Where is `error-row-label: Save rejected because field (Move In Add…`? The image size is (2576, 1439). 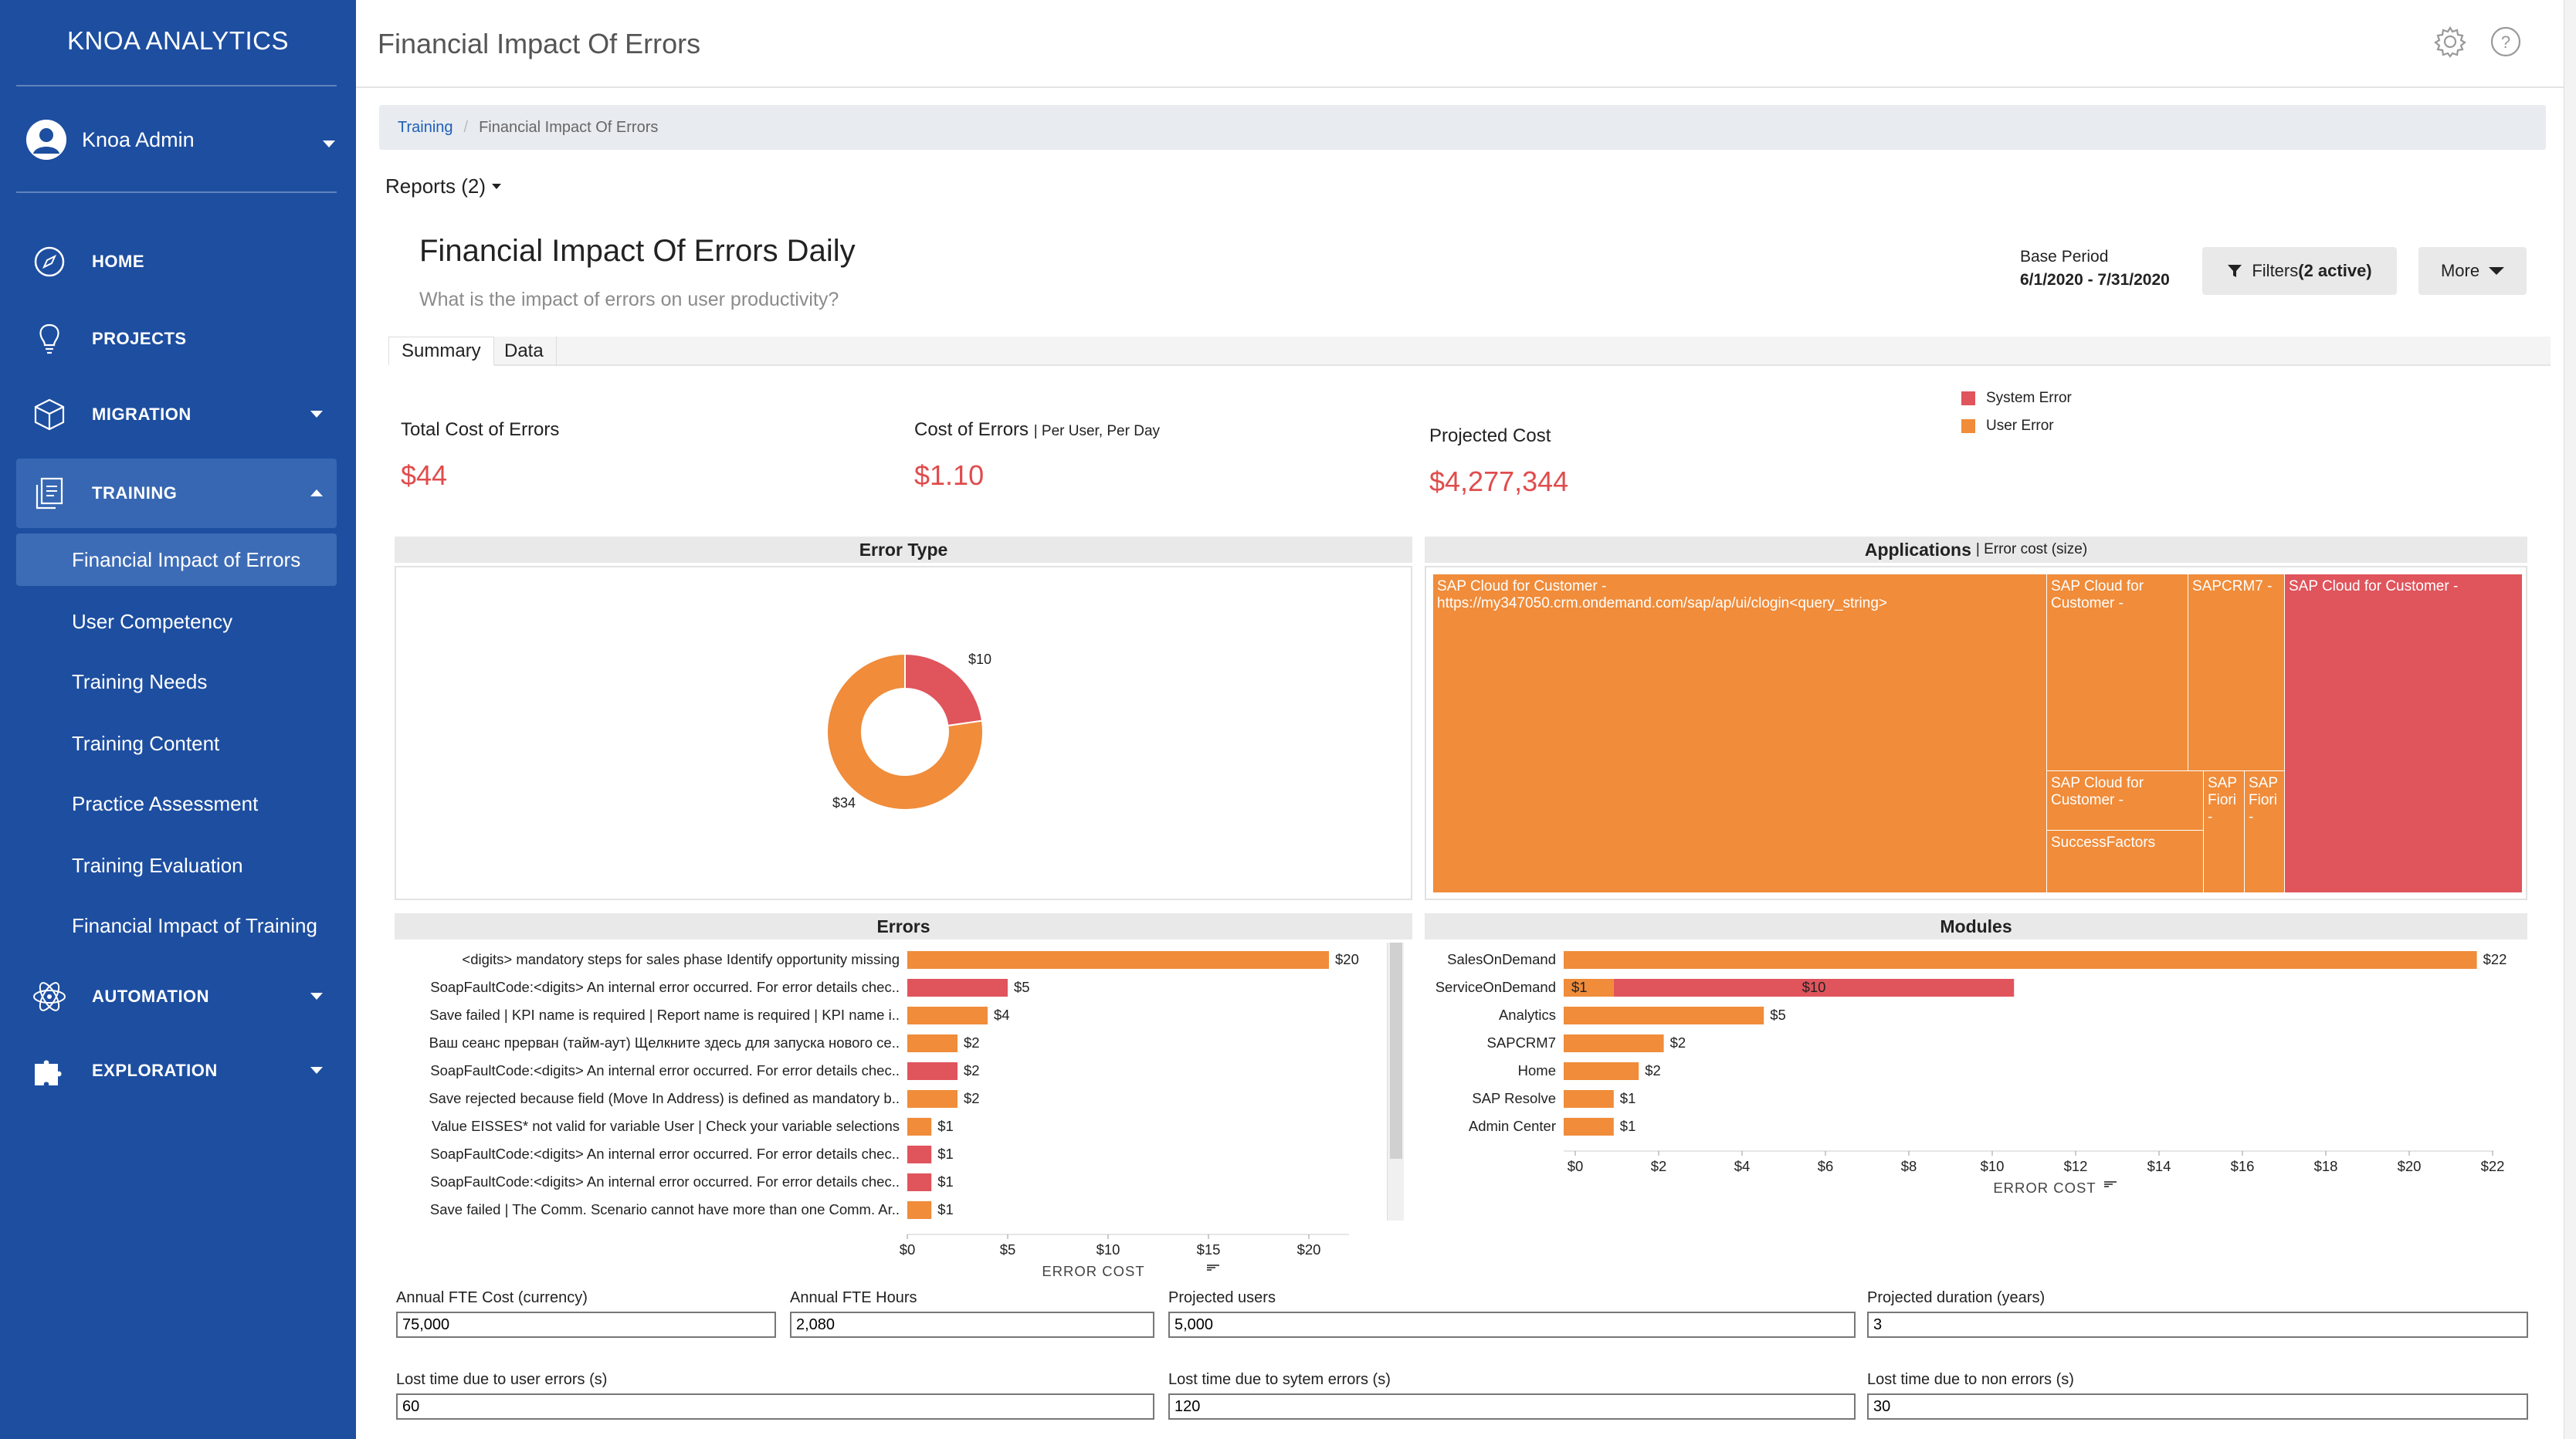 error-row-label: Save rejected because field (Move In Add… is located at coordinates (664, 1098).